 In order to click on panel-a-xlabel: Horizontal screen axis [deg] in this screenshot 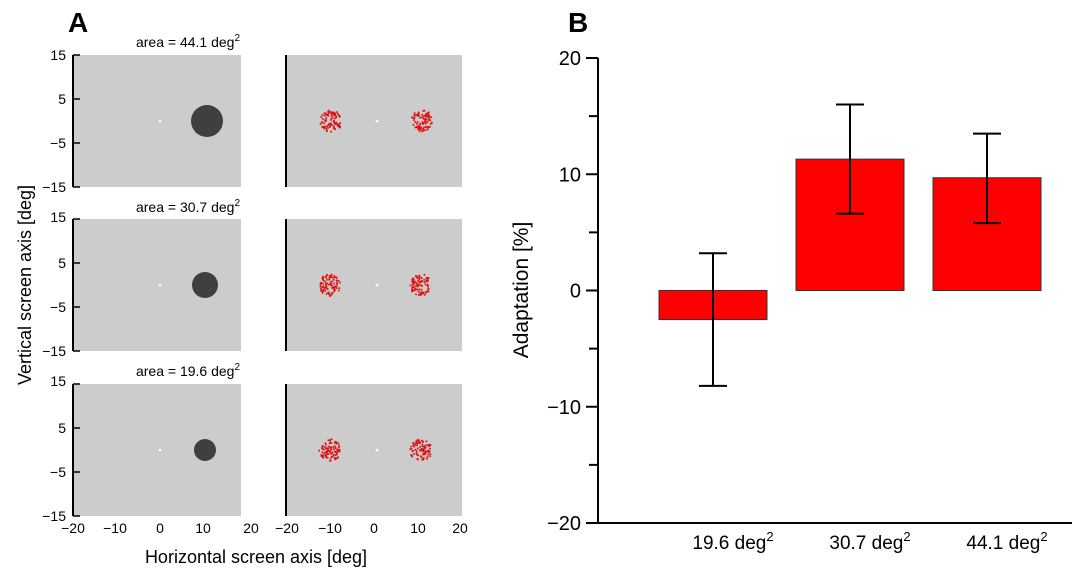, I will do `click(256, 557)`.